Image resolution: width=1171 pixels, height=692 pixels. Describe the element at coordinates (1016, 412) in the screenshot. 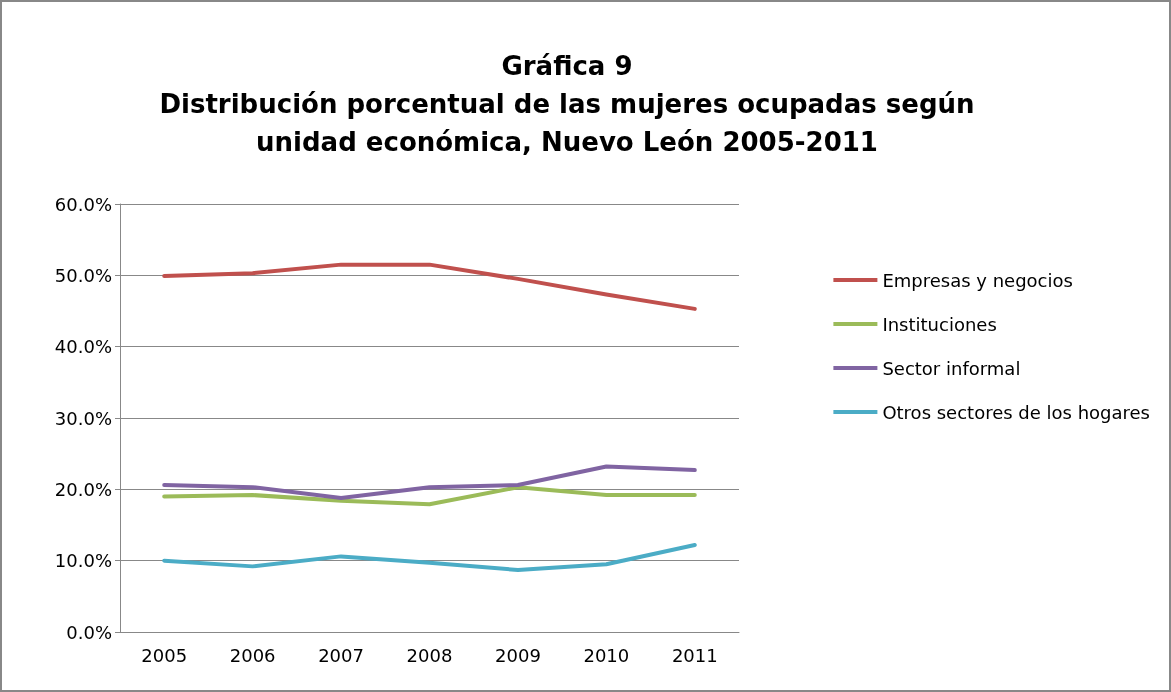

I see `legend-label: Otros sectores de los hogares` at that location.